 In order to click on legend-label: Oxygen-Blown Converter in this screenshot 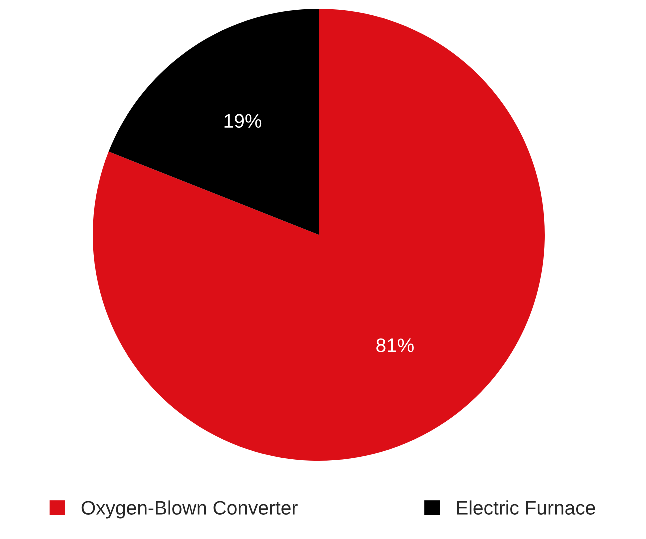, I will do `click(190, 509)`.